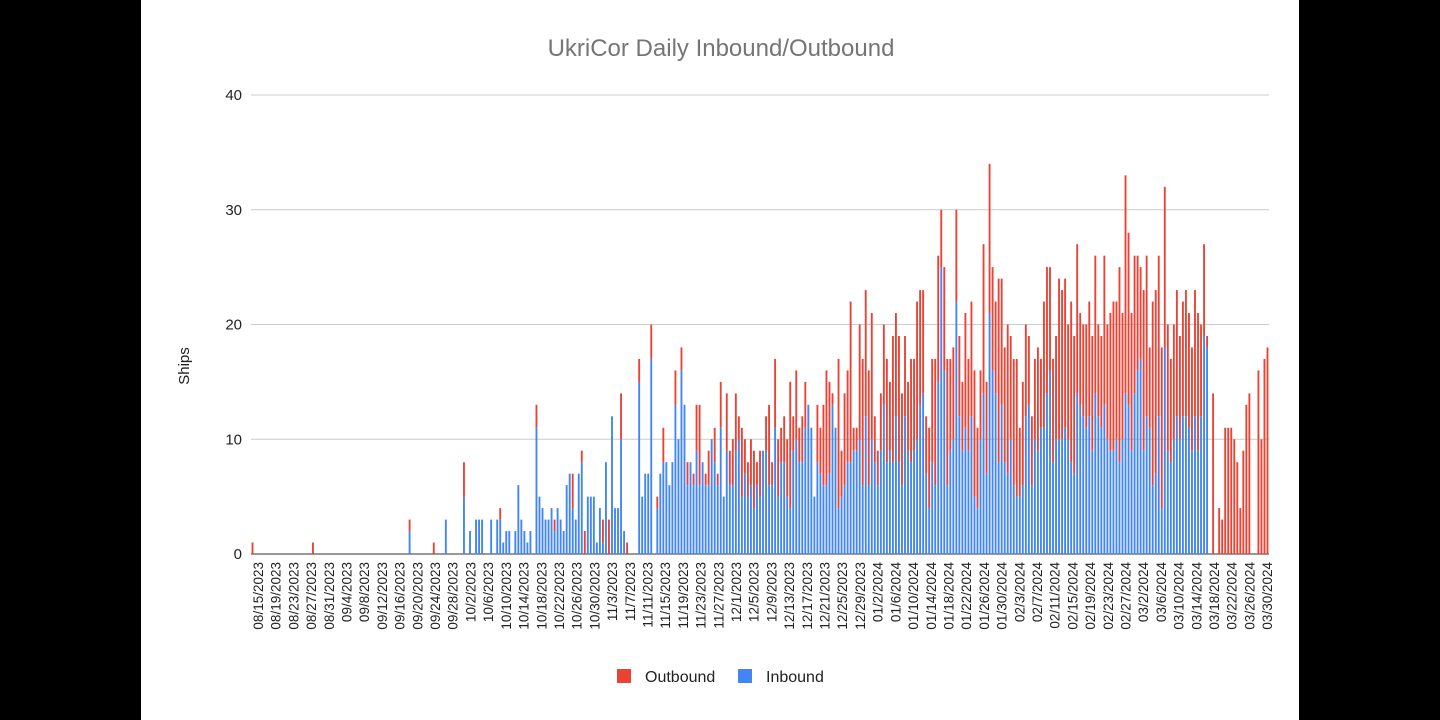 This screenshot has height=720, width=1440. What do you see at coordinates (1055, 595) in the screenshot?
I see `x-tick-label: 02/11/2024` at bounding box center [1055, 595].